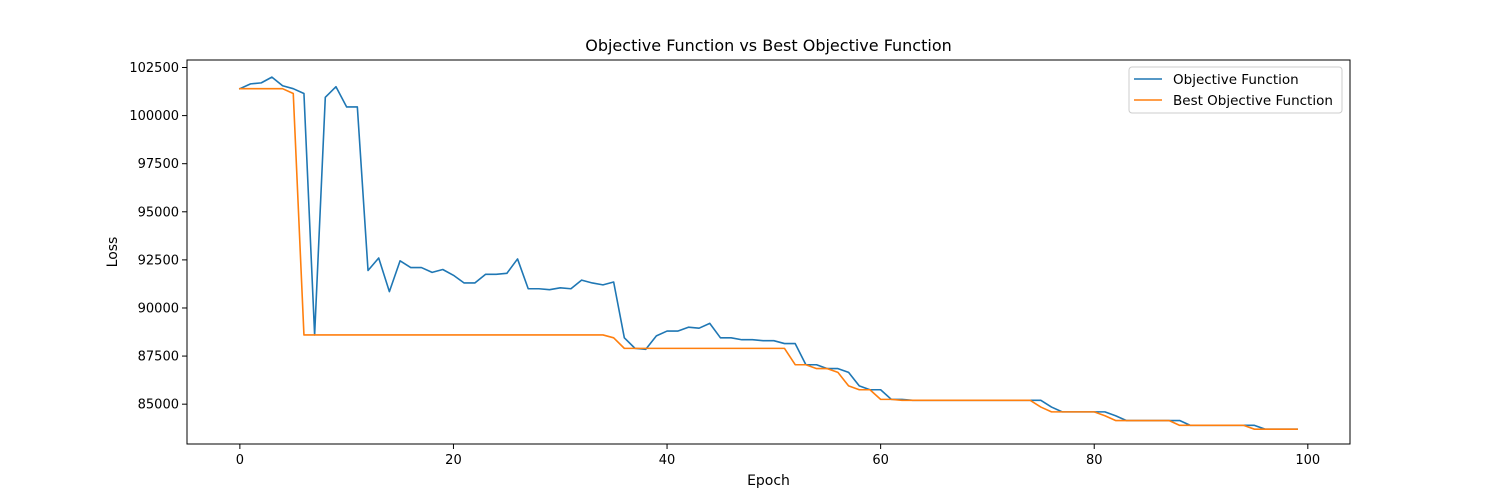  Describe the element at coordinates (1253, 101) in the screenshot. I see `legend-entry-label: Best Objective Function` at that location.